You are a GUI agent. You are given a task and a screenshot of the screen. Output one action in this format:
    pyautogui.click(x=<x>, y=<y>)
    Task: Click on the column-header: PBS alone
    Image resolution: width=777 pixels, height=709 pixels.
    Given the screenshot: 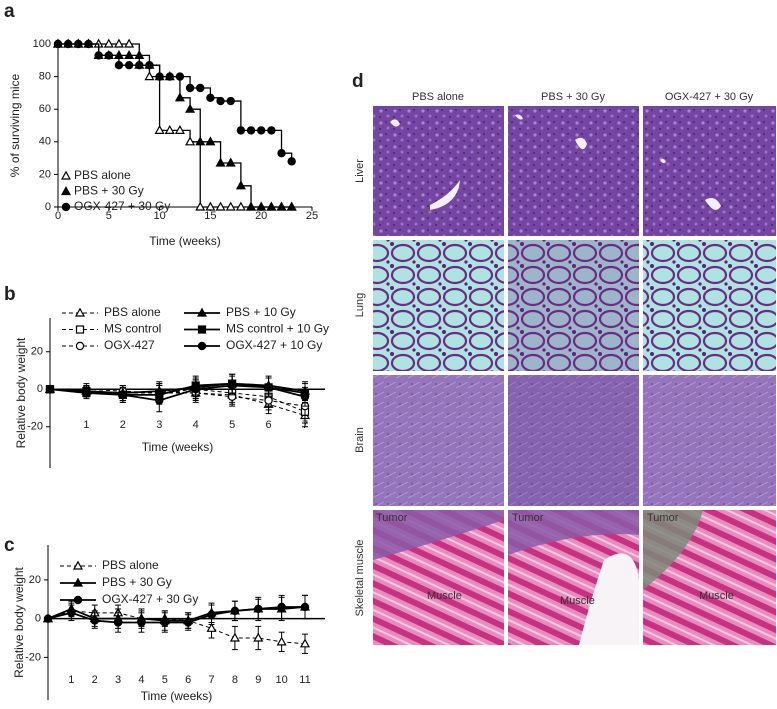 What is the action you would take?
    pyautogui.click(x=438, y=97)
    